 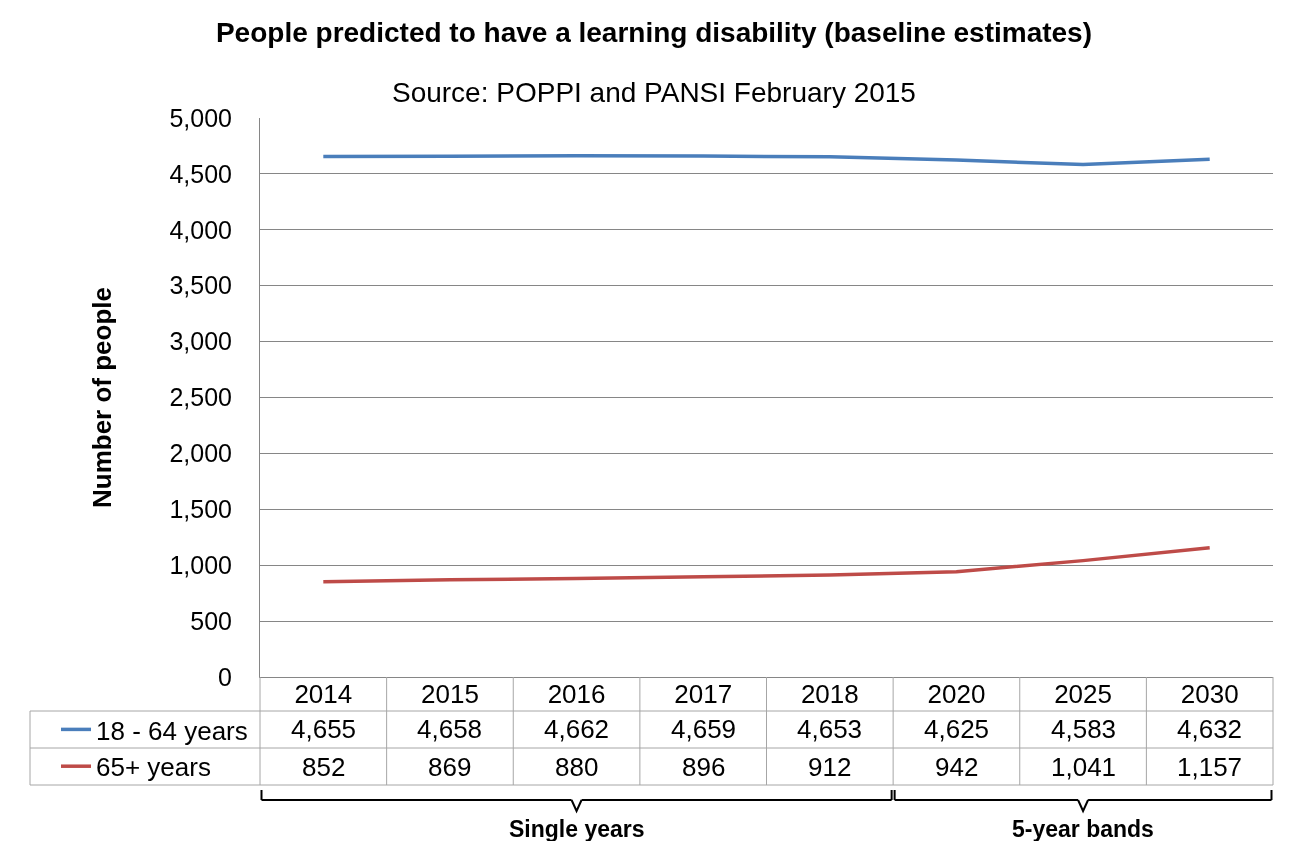 I want to click on legend-label: 18 - 64 years, so click(x=172, y=730).